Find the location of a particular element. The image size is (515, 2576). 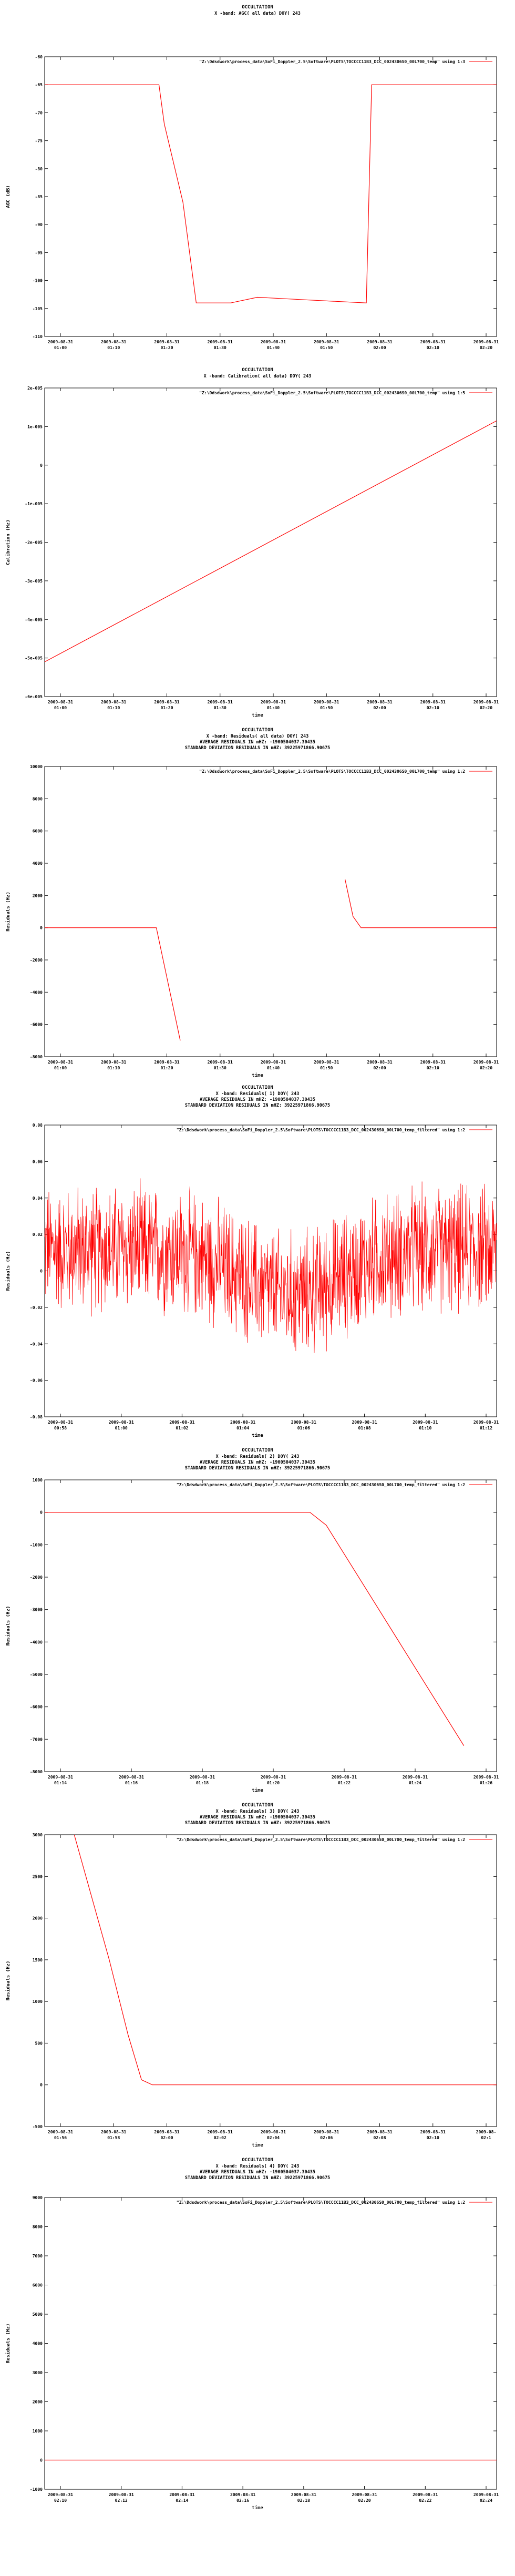

x-tick-time: 01:16 is located at coordinates (131, 1783).